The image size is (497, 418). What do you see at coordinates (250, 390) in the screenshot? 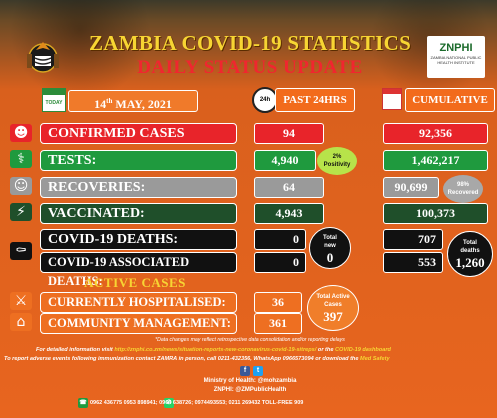
I see `znphi-handle: ZNPHI: @ZMPublicHealth` at bounding box center [250, 390].